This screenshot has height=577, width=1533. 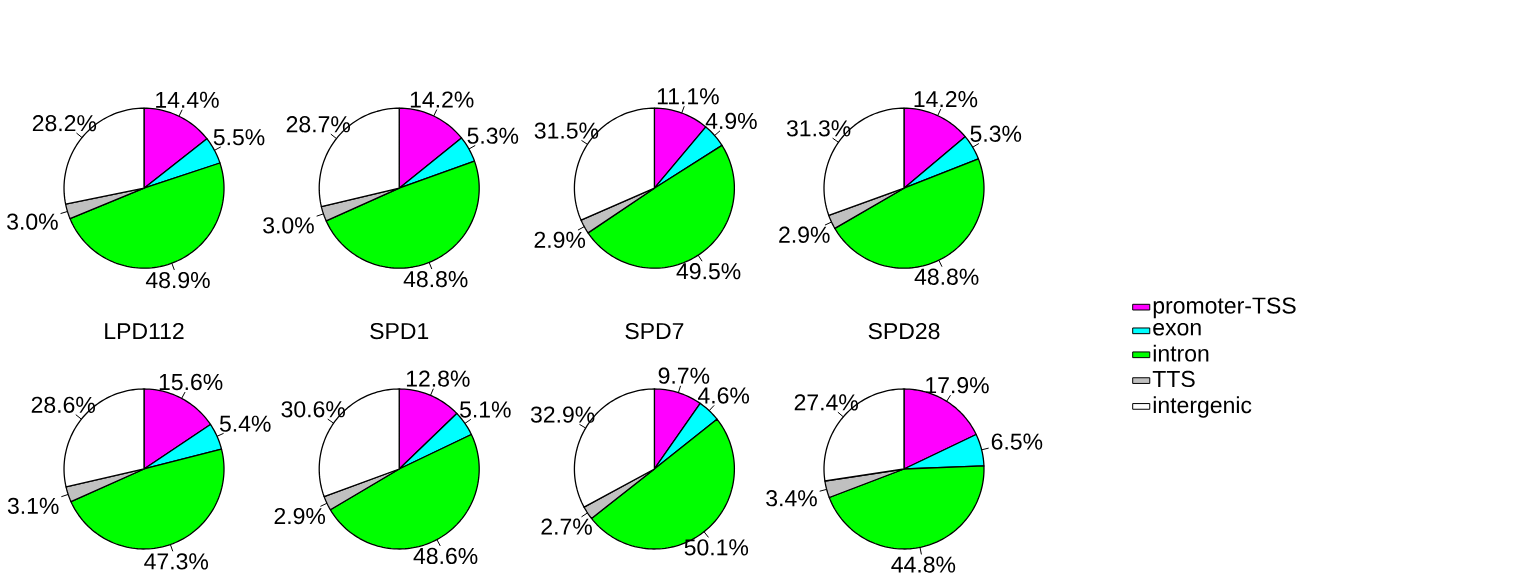 I want to click on data-label: 28.6%, so click(x=63, y=404).